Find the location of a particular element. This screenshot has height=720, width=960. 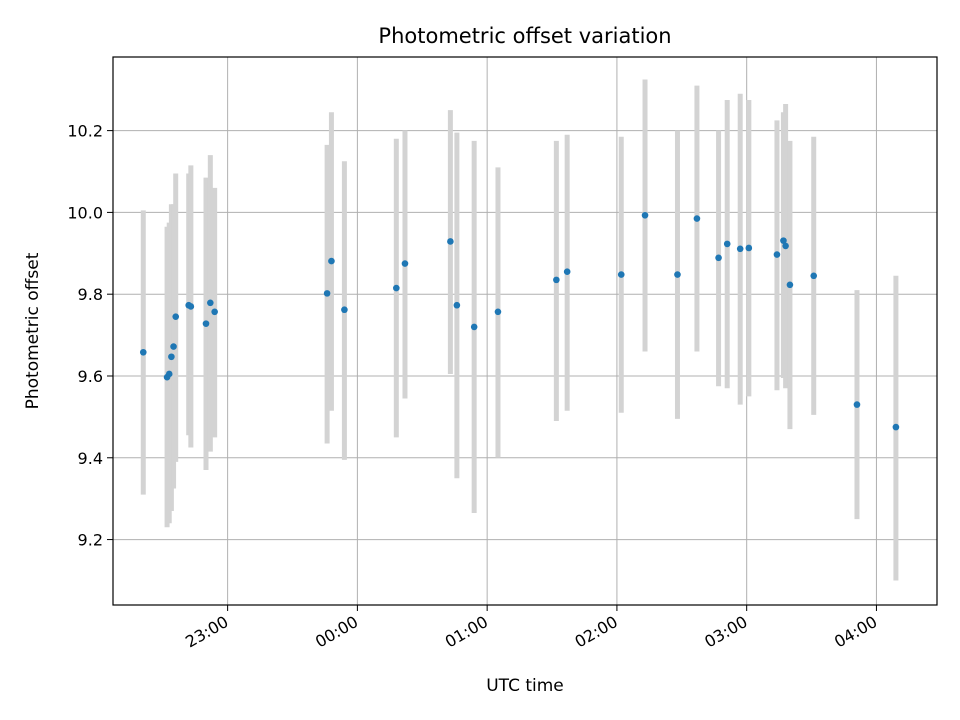

y-tick-label: 10.2 is located at coordinates (85, 131).